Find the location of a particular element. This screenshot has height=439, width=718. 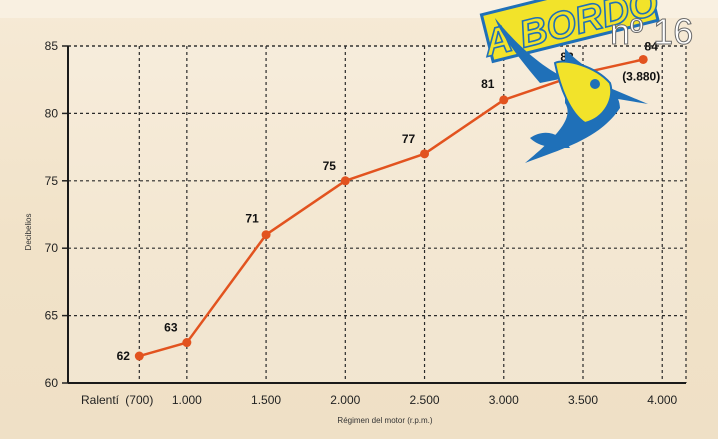

y-tick-label: 65 is located at coordinates (52, 316).